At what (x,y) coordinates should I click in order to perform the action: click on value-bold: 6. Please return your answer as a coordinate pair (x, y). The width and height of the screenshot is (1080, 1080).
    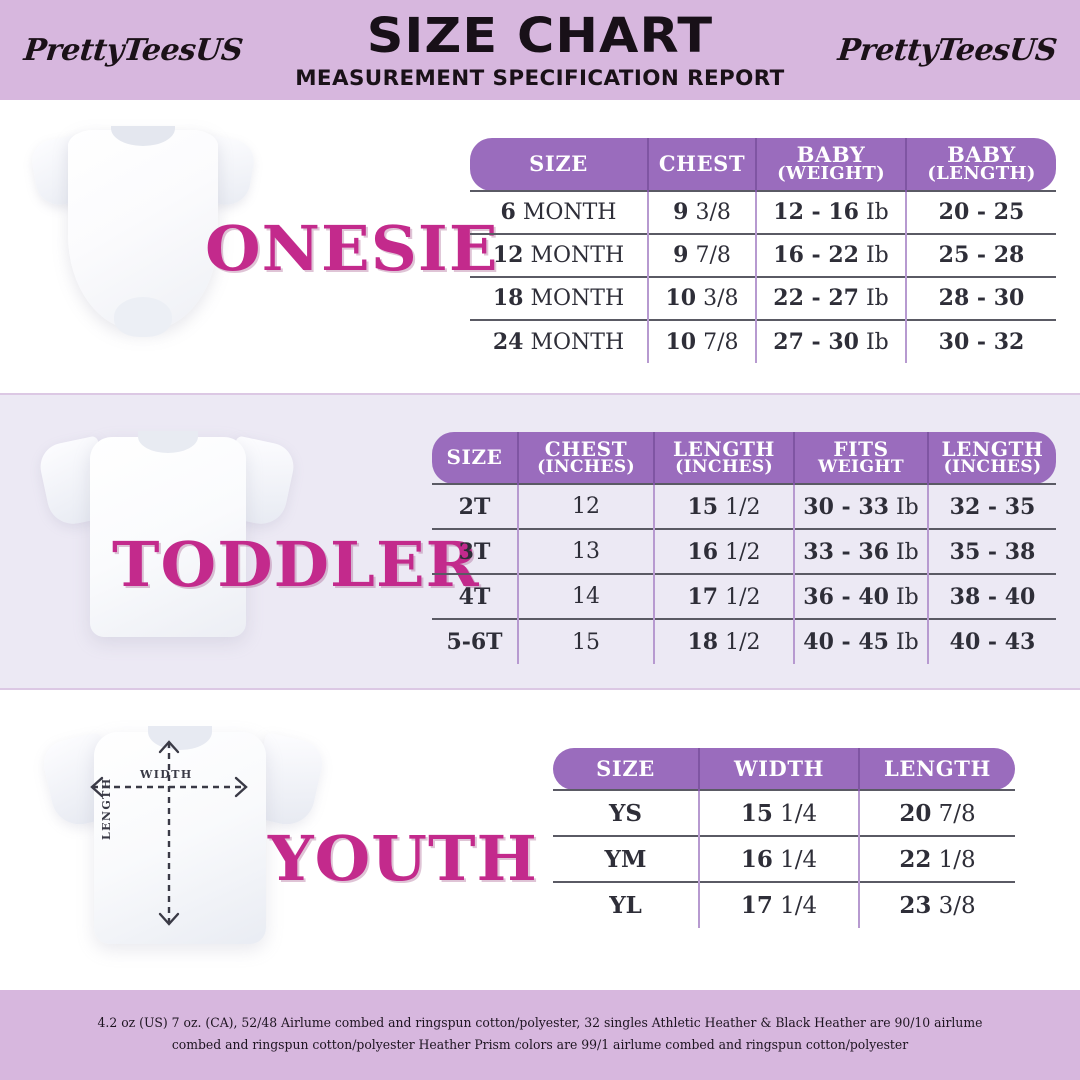
    Looking at the image, I should click on (508, 212).